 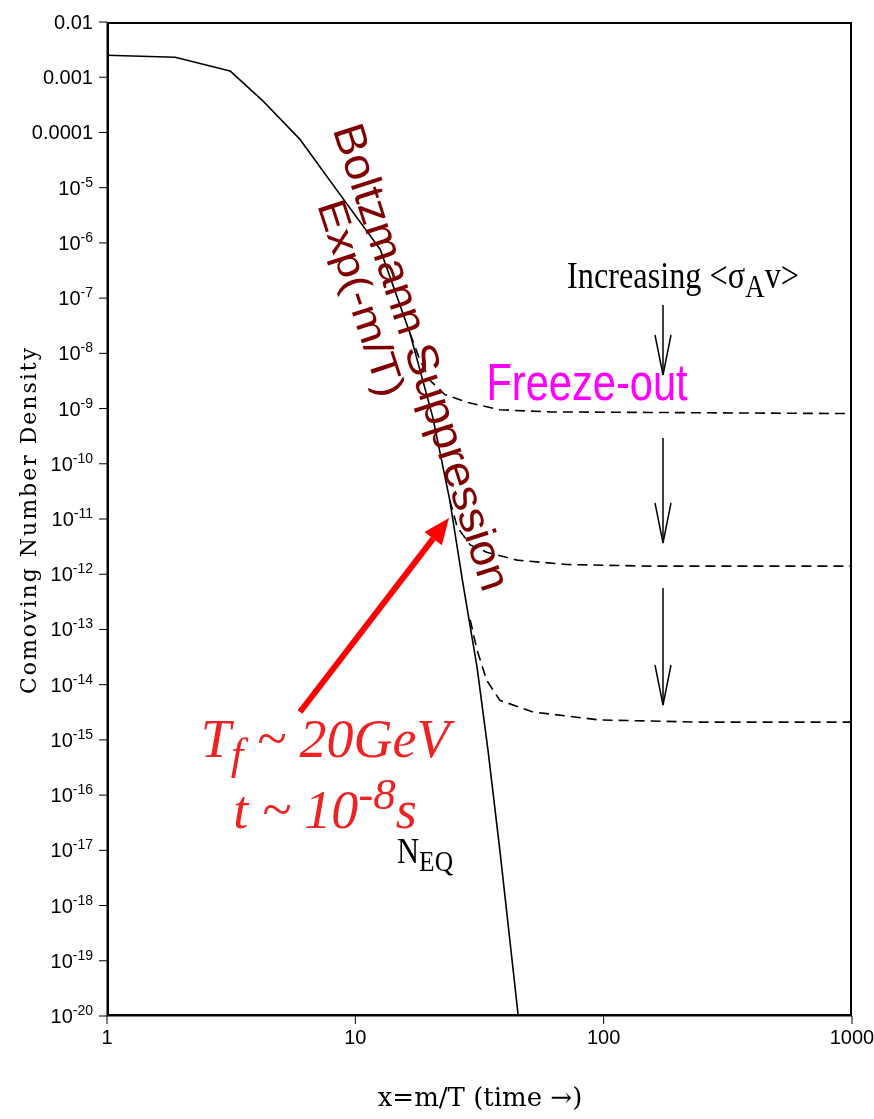 What do you see at coordinates (425, 854) in the screenshot?
I see `series-label: N$_{EQ}$` at bounding box center [425, 854].